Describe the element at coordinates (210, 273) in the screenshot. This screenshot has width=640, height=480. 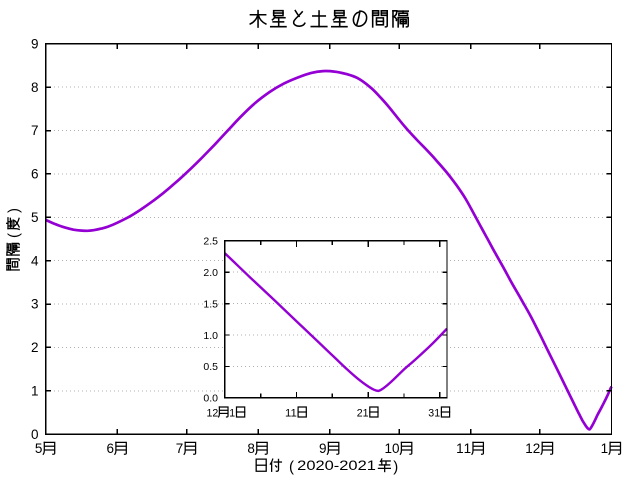
I see `svg-text: 2.0` at that location.